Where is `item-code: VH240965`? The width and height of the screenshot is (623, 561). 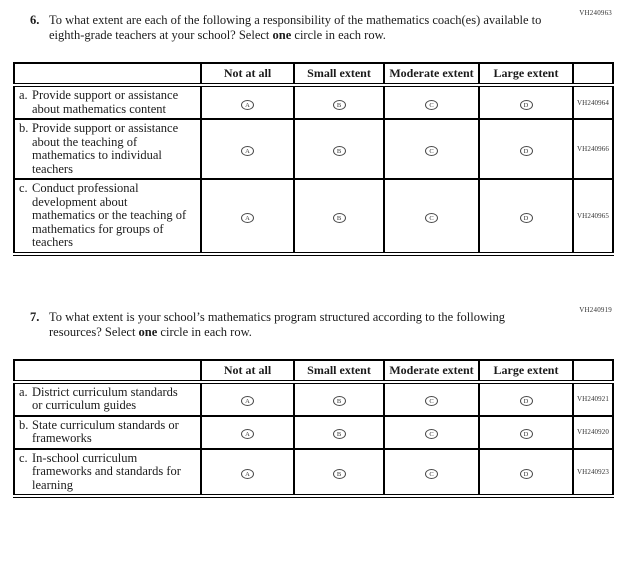 item-code: VH240965 is located at coordinates (593, 217).